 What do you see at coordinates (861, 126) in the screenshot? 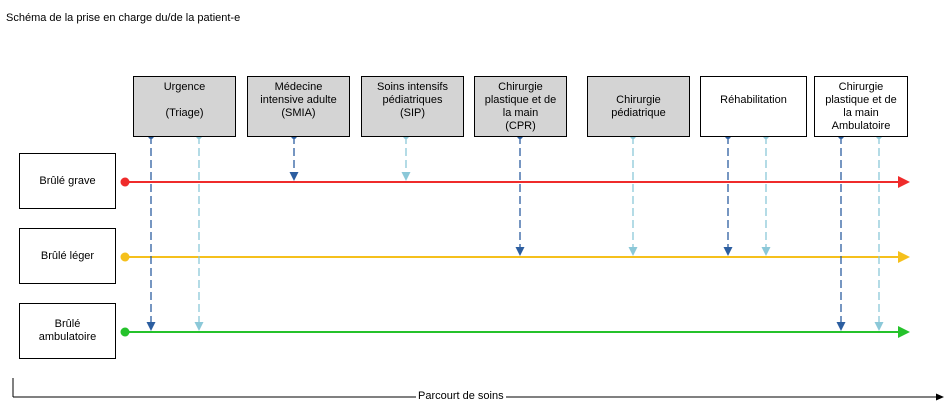
I see `service-header-line: Ambulatoire` at bounding box center [861, 126].